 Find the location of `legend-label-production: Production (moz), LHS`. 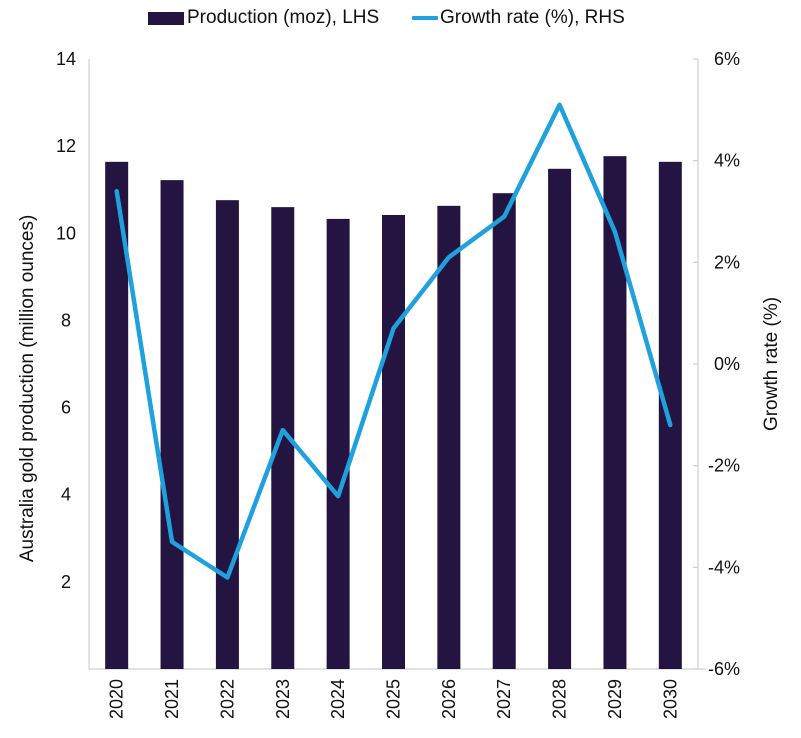

legend-label-production: Production (moz), LHS is located at coordinates (283, 17).